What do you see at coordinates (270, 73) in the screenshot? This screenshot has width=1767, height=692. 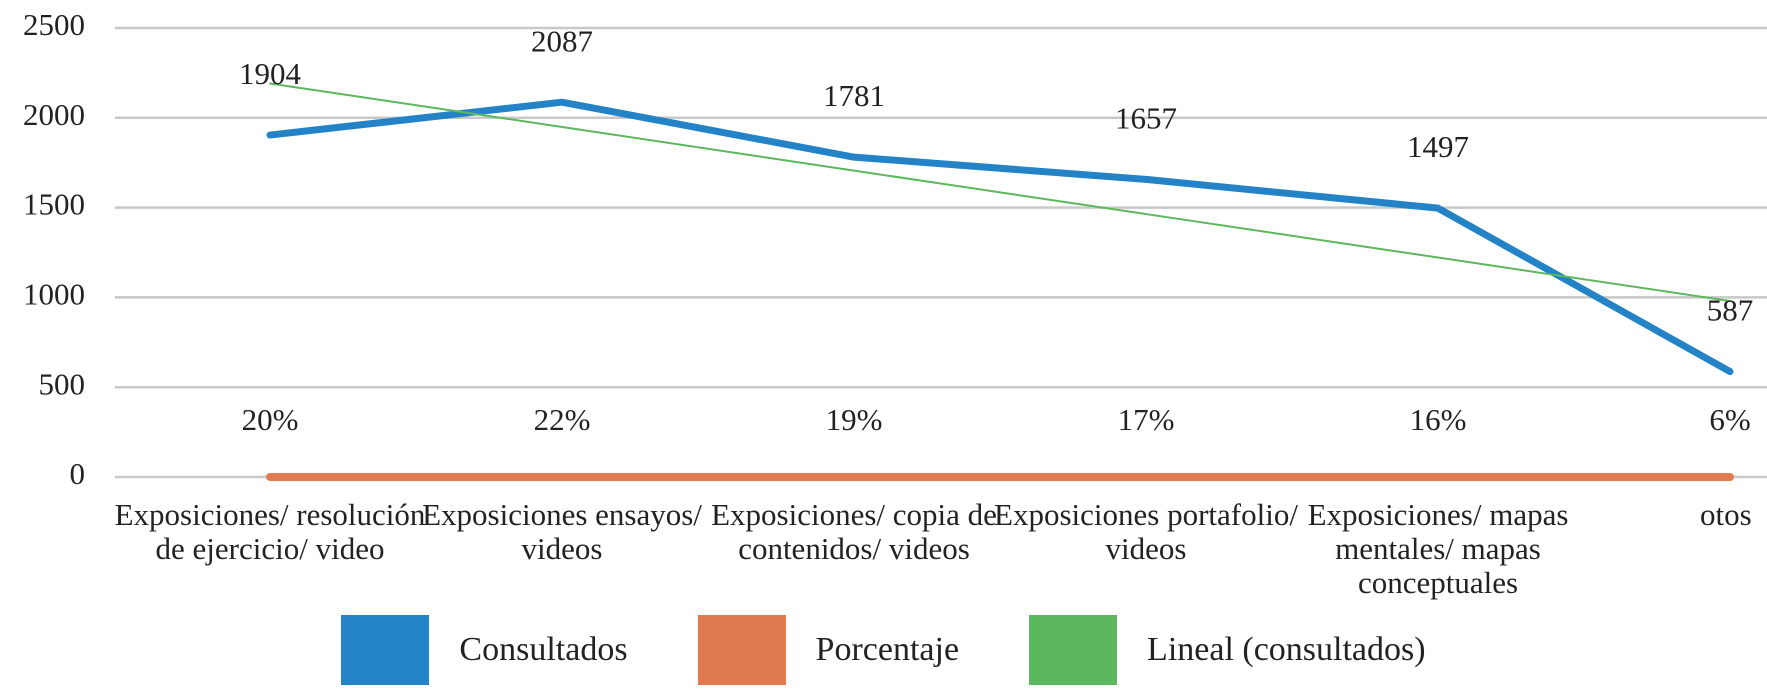 I see `data-label: 1904` at bounding box center [270, 73].